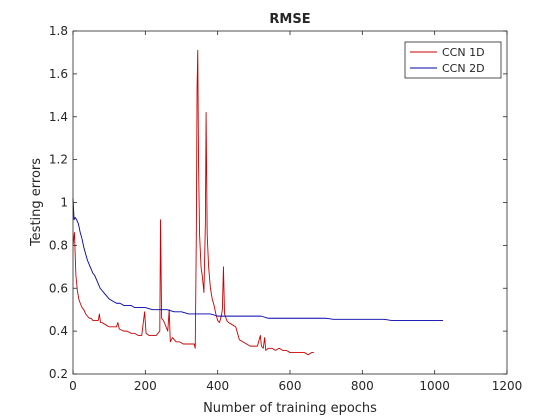 The image size is (560, 420). Describe the element at coordinates (58, 160) in the screenshot. I see `y-tick-label: 1.2` at that location.